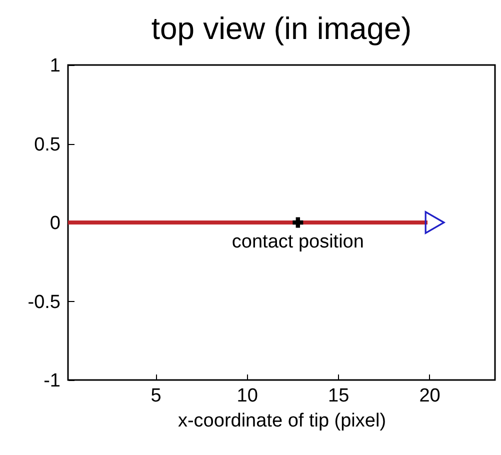 The image size is (501, 455). Describe the element at coordinates (298, 242) in the screenshot. I see `annotation: contact position` at that location.